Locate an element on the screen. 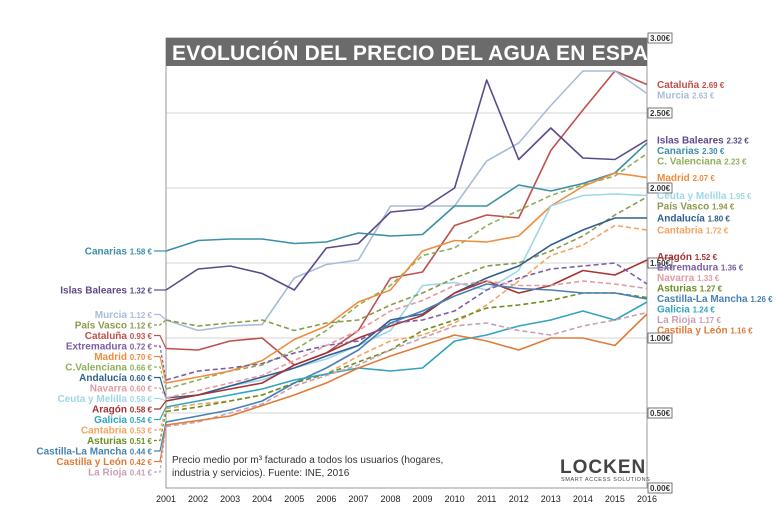 The image size is (778, 510). end-label-cataluna: Cataluña 2.69 € is located at coordinates (691, 85).